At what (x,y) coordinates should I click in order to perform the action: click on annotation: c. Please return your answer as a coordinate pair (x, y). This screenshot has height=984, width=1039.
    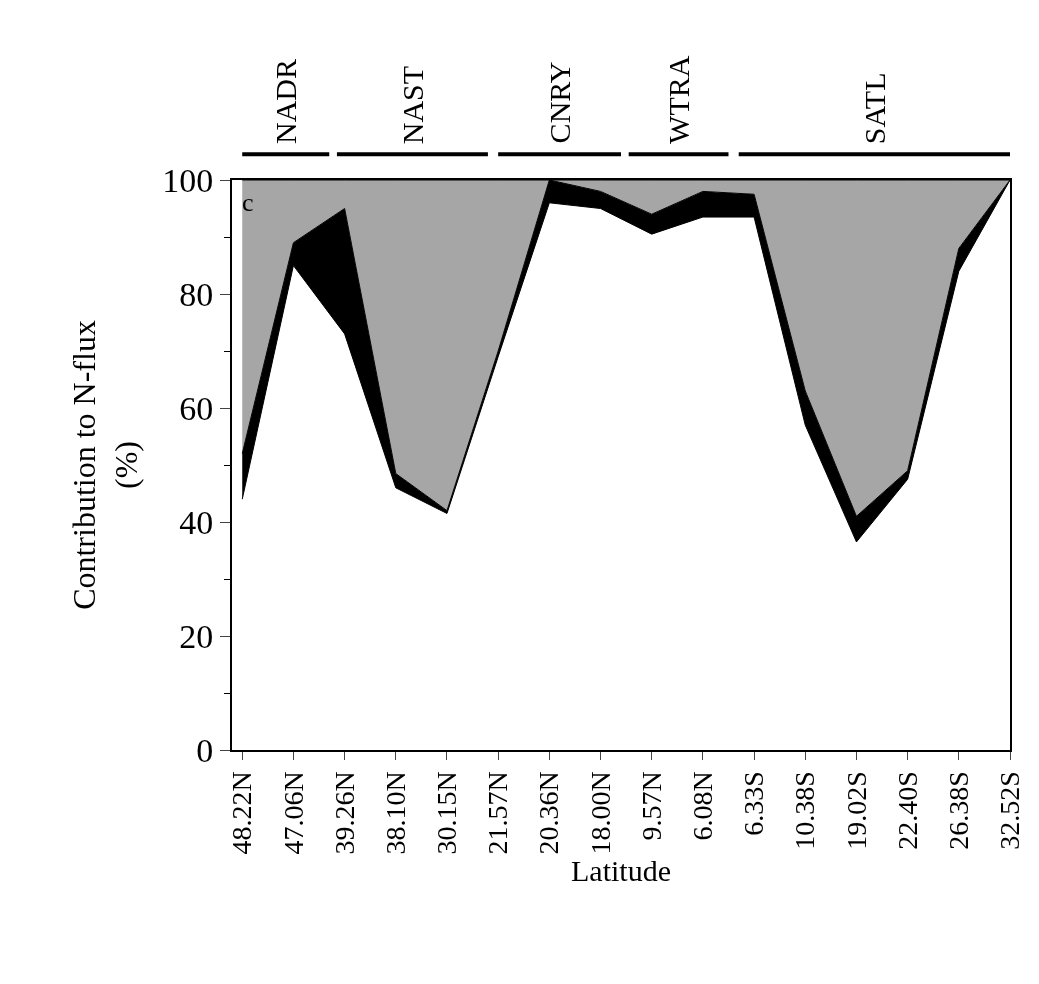
    Looking at the image, I should click on (248, 202).